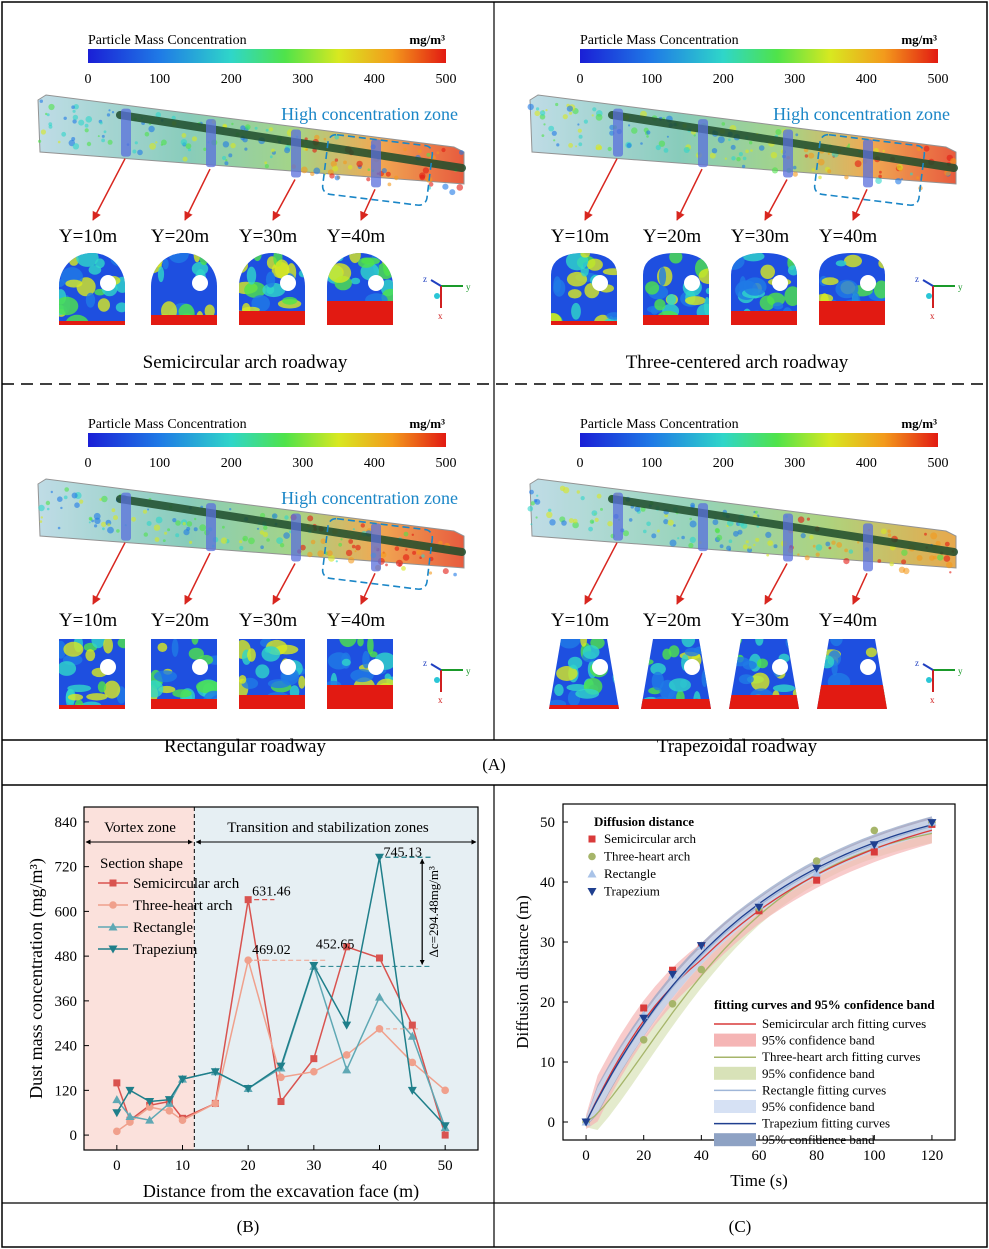  What do you see at coordinates (74, 1136) in the screenshot?
I see `y-tick-label: 0` at bounding box center [74, 1136].